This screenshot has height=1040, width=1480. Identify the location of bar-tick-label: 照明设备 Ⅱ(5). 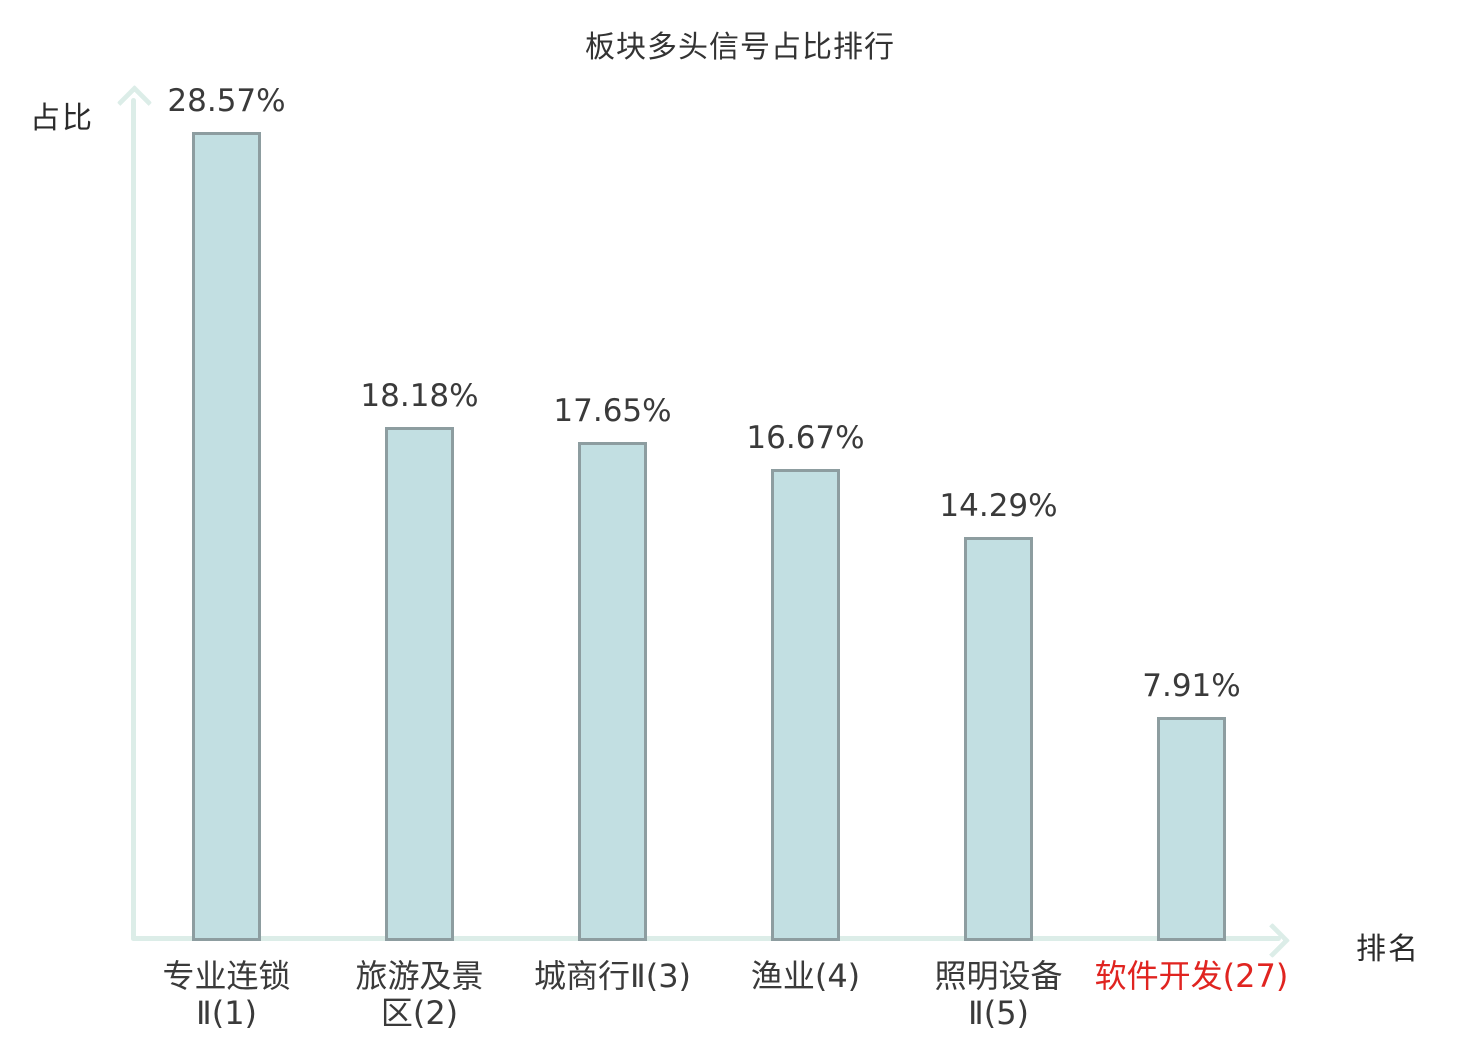
(998, 994).